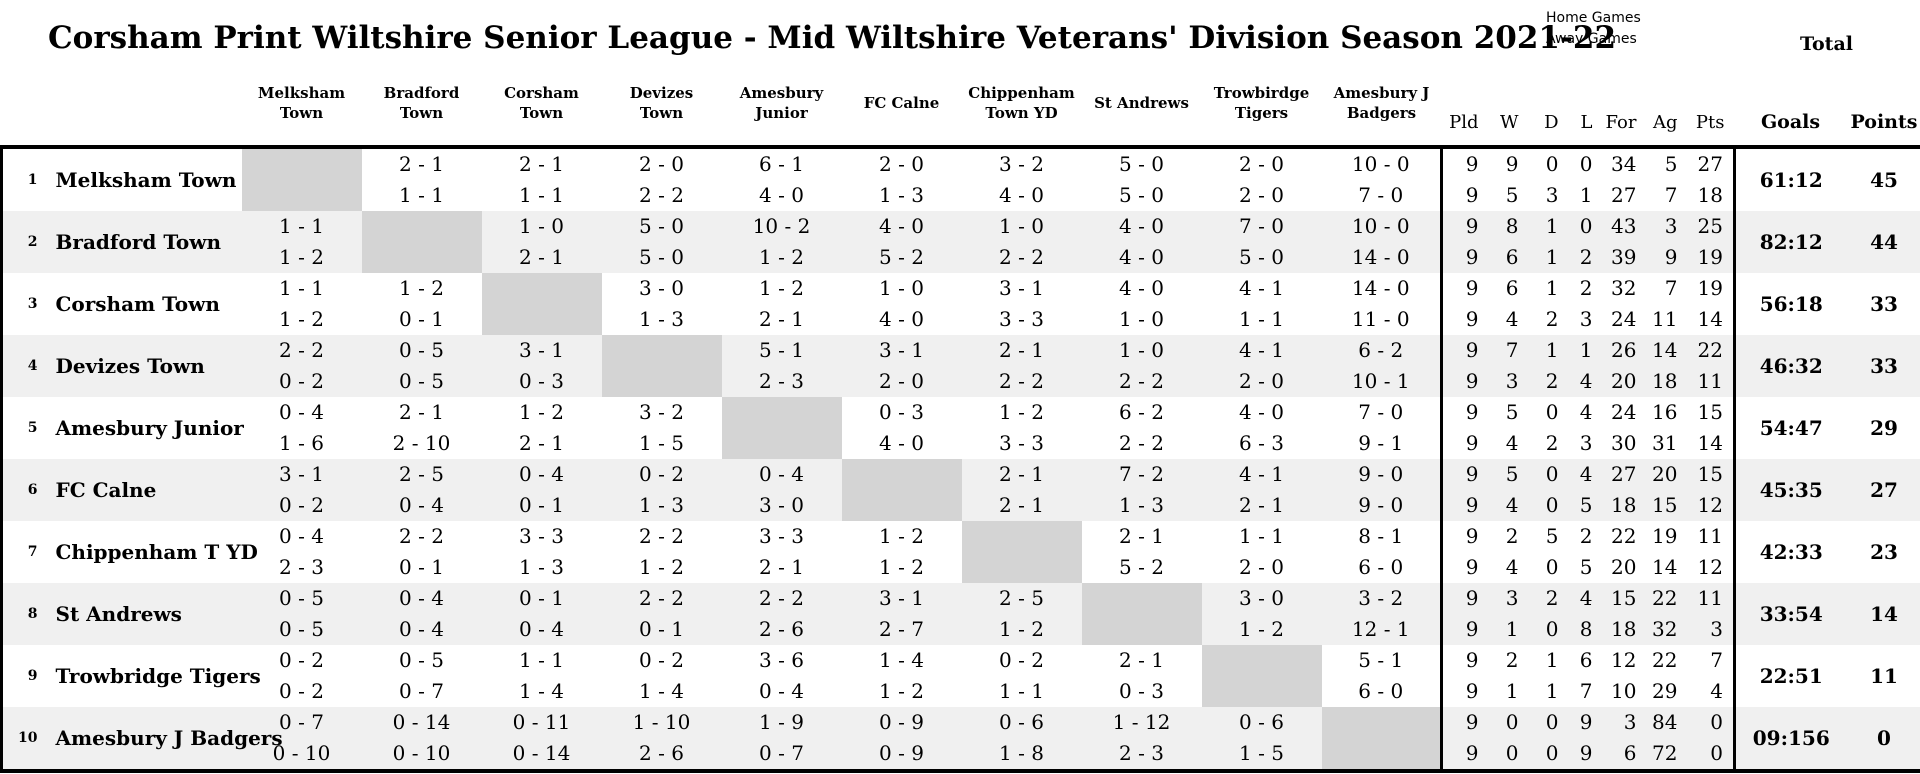 The image size is (1920, 774). I want to click on home-stat-value: 43, so click(1624, 226).